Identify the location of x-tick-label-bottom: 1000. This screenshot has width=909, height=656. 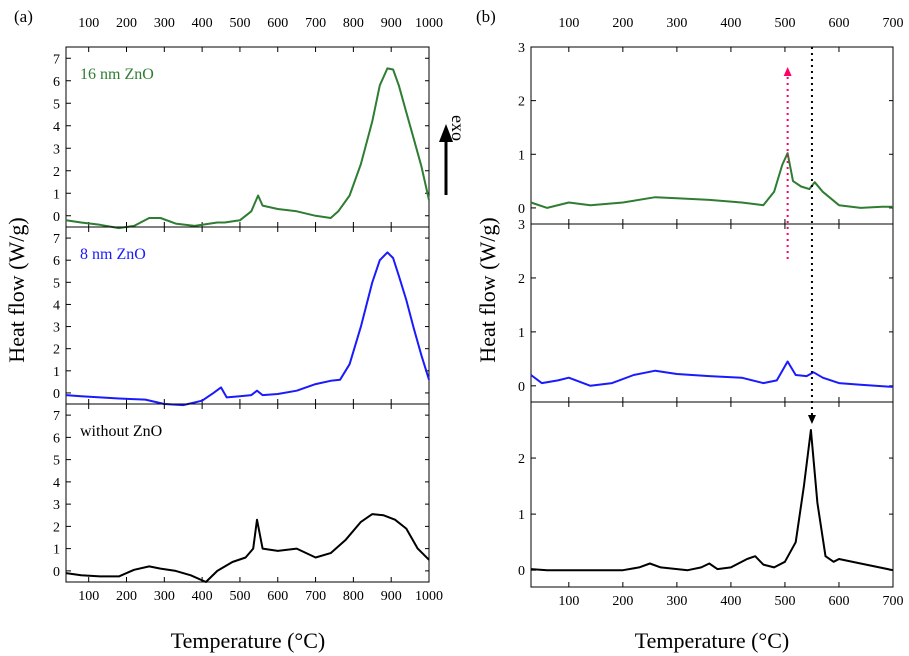
(429, 596).